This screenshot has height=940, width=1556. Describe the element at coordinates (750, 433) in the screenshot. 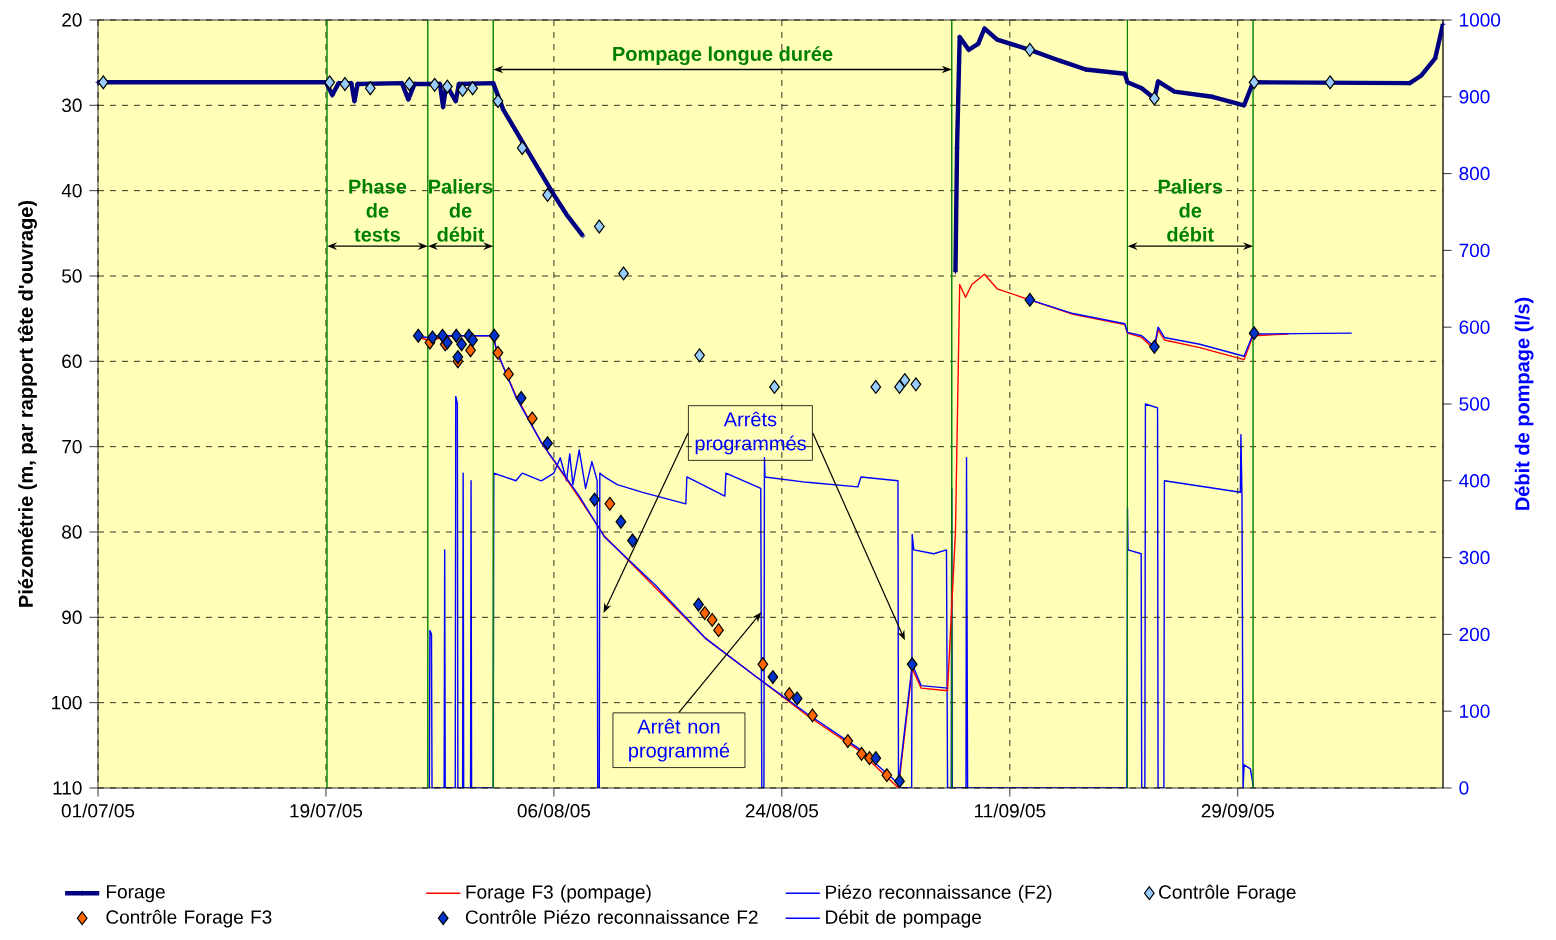

I see `annotation: Arrêts programmés` at that location.